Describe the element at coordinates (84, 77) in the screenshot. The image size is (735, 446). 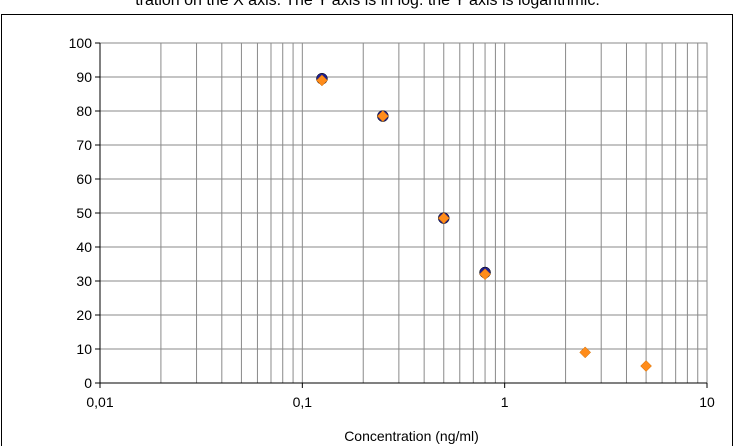
I see `y-tick-label: 90` at that location.